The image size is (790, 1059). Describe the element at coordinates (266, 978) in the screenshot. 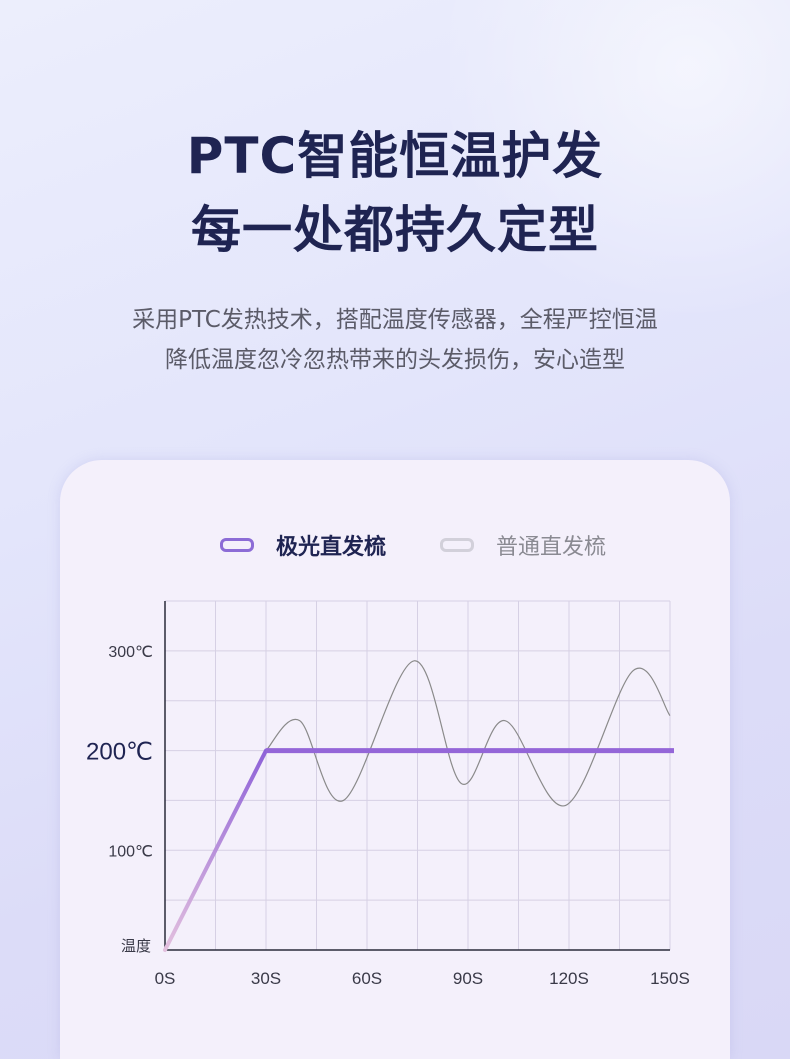

I see `x-tick-label: 30S` at that location.